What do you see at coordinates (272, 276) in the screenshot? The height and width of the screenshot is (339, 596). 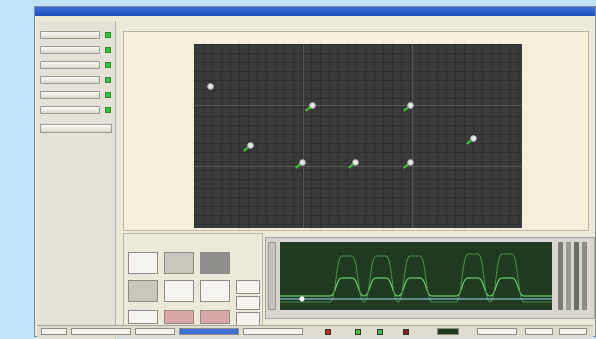 I see `vertical-scrollbar` at bounding box center [272, 276].